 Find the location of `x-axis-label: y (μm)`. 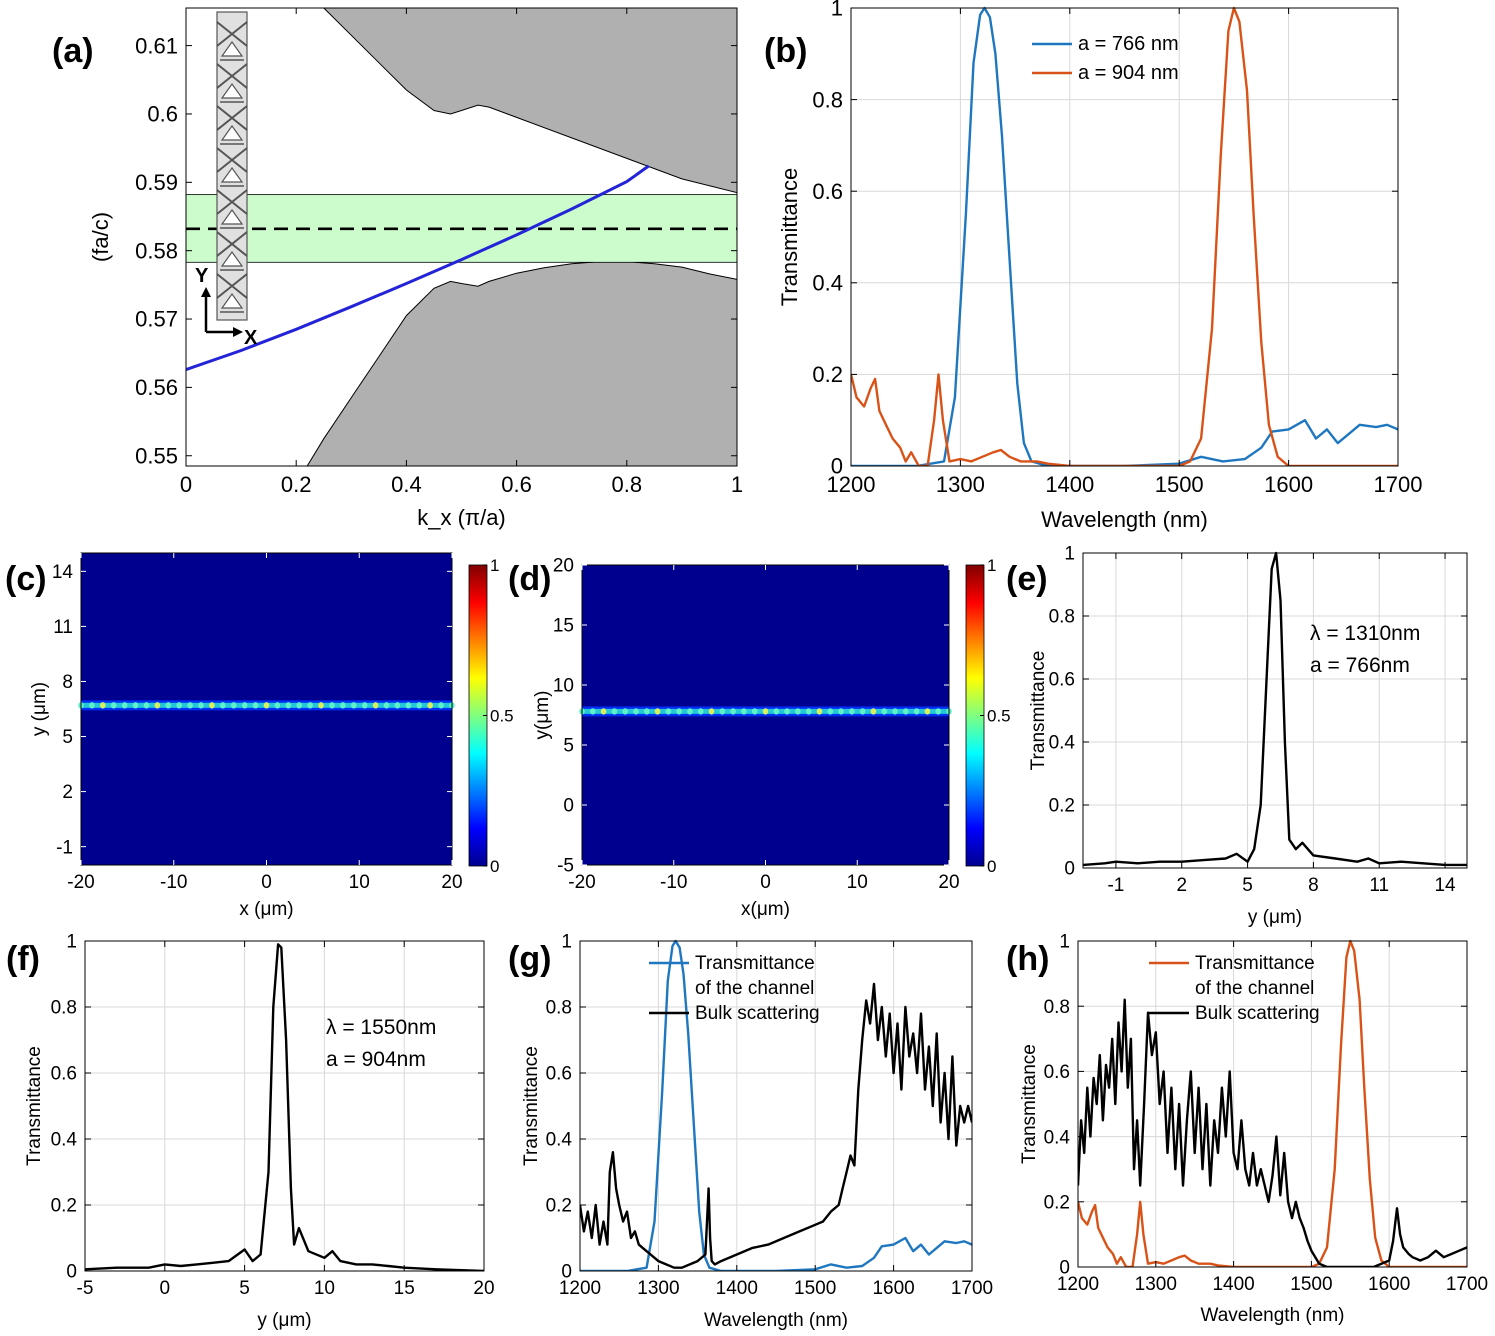

x-axis-label: y (μm) is located at coordinates (284, 1320).